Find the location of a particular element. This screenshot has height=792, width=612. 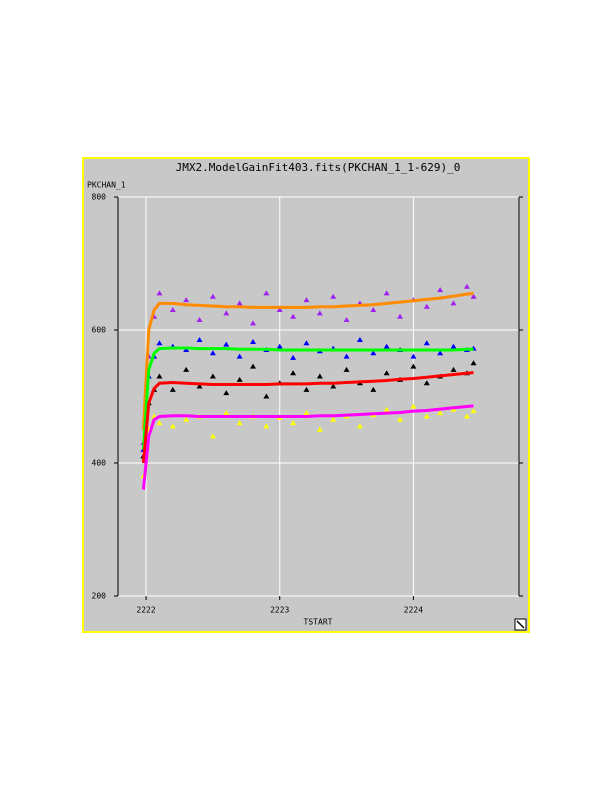

y-tick-label: 600 is located at coordinates (99, 330).